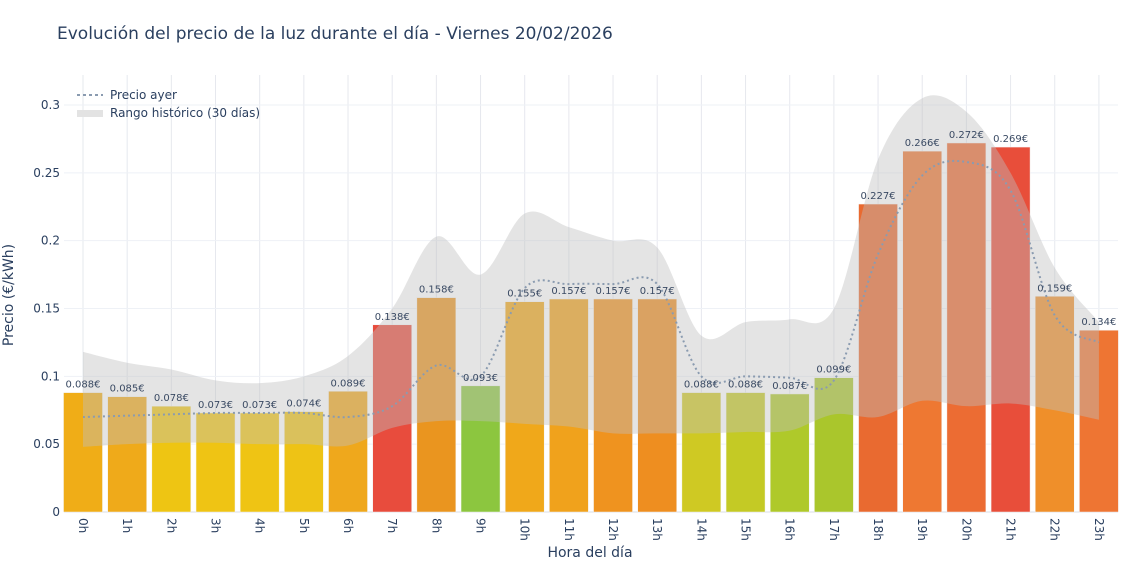 This screenshot has height=574, width=1140. Describe the element at coordinates (46, 173) in the screenshot. I see `y-tick-label: 0.25` at that location.